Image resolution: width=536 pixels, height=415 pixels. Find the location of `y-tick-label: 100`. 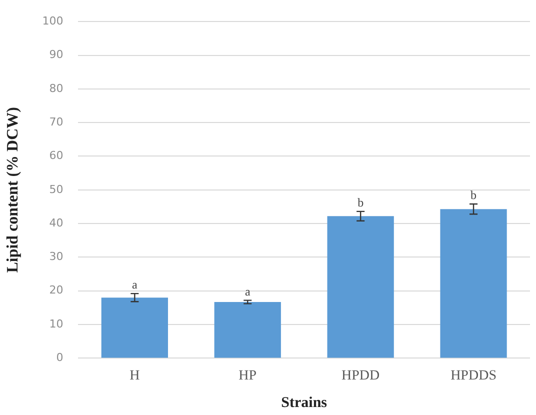

y-tick-label: 100 is located at coordinates (53, 21).